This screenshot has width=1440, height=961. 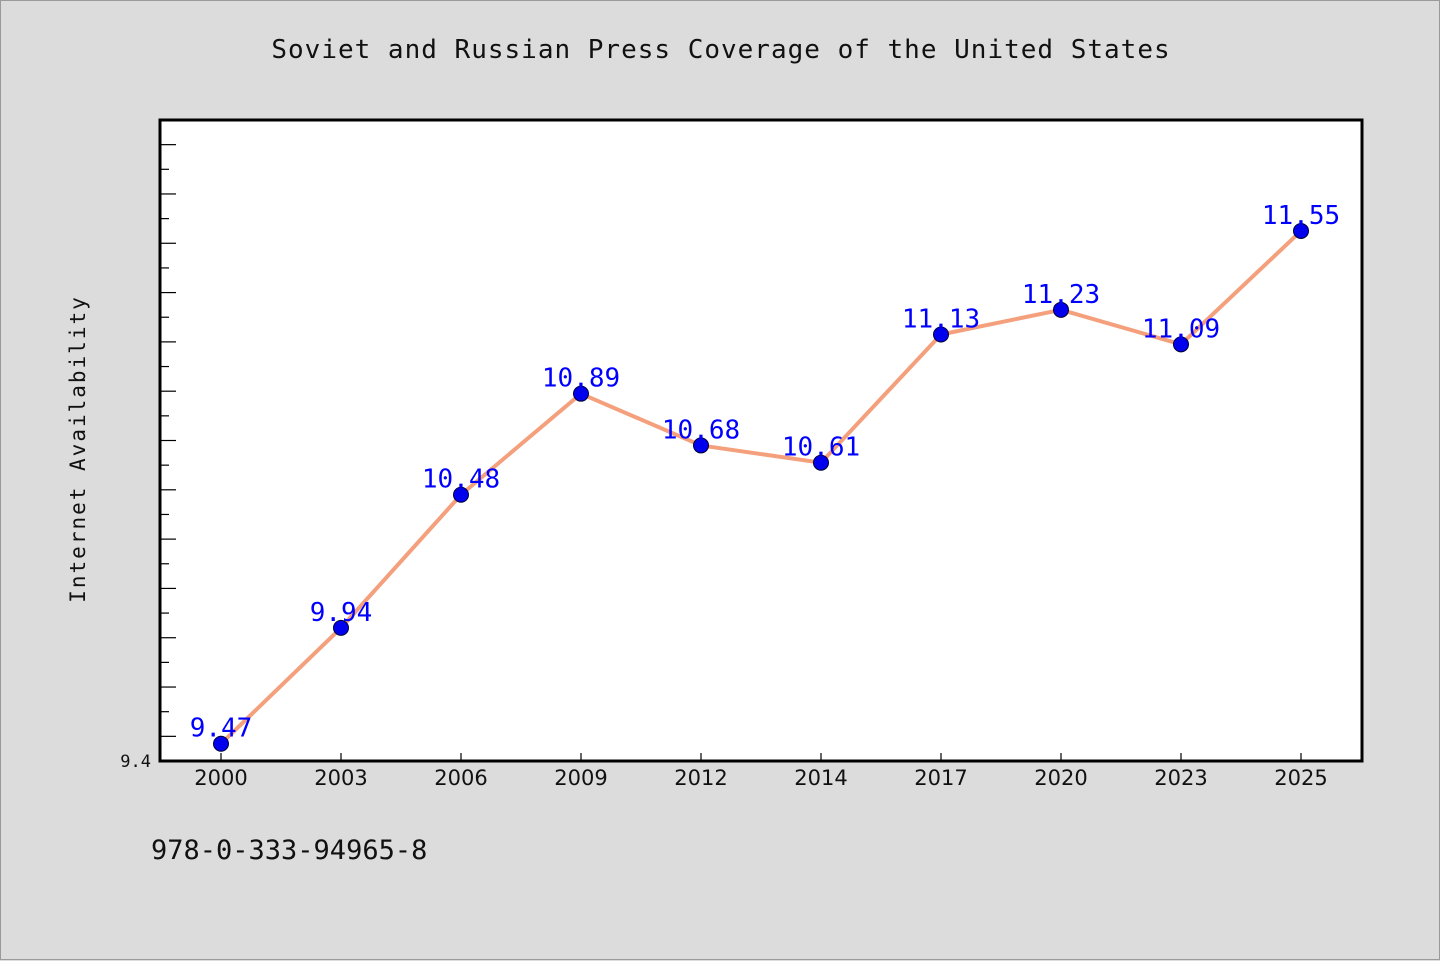 I want to click on data-point-2017, so click(x=941, y=334).